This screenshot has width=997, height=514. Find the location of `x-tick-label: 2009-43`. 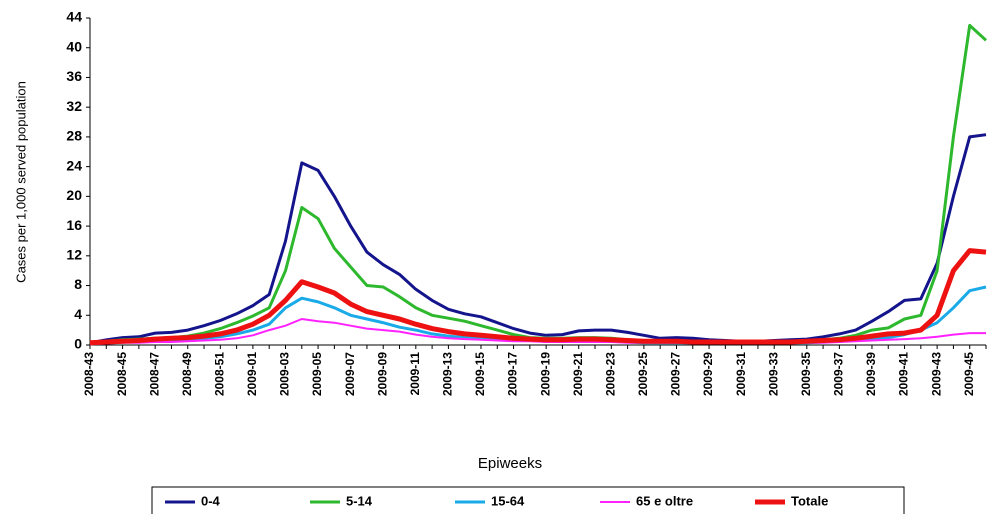

x-tick-label: 2009-43 is located at coordinates (936, 374).